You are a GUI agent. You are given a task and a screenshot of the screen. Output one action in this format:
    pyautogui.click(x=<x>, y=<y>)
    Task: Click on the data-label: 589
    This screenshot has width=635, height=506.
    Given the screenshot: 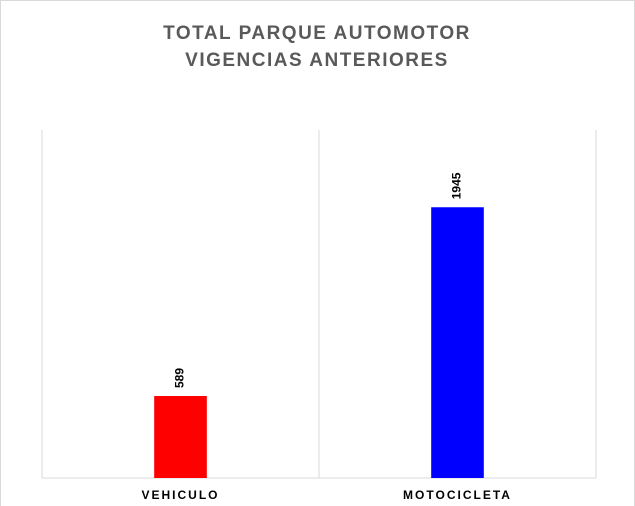 What is the action you would take?
    pyautogui.click(x=180, y=378)
    